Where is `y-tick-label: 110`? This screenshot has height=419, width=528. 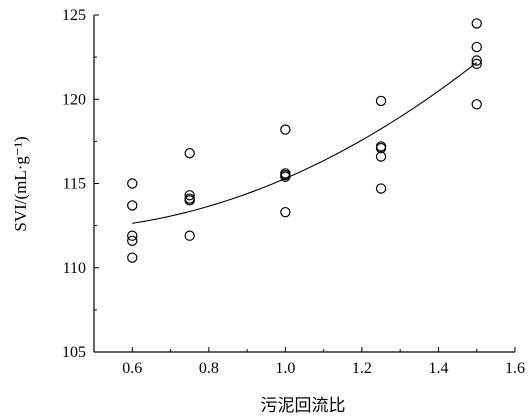
y-tick-label: 110 is located at coordinates (74, 268).